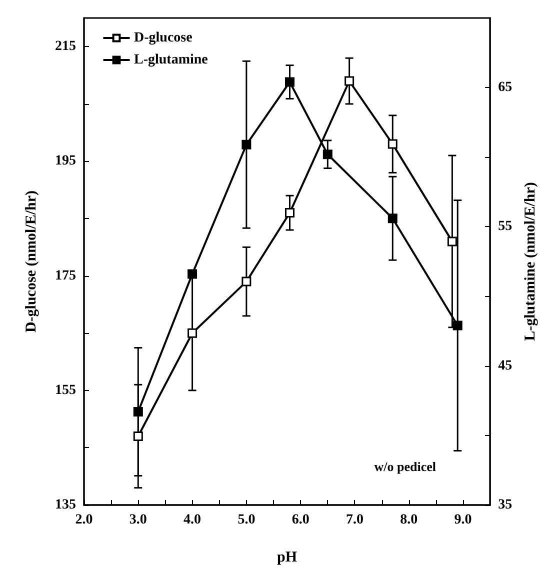 The image size is (554, 581). Describe the element at coordinates (505, 226) in the screenshot. I see `y2-tick-label: 55` at that location.